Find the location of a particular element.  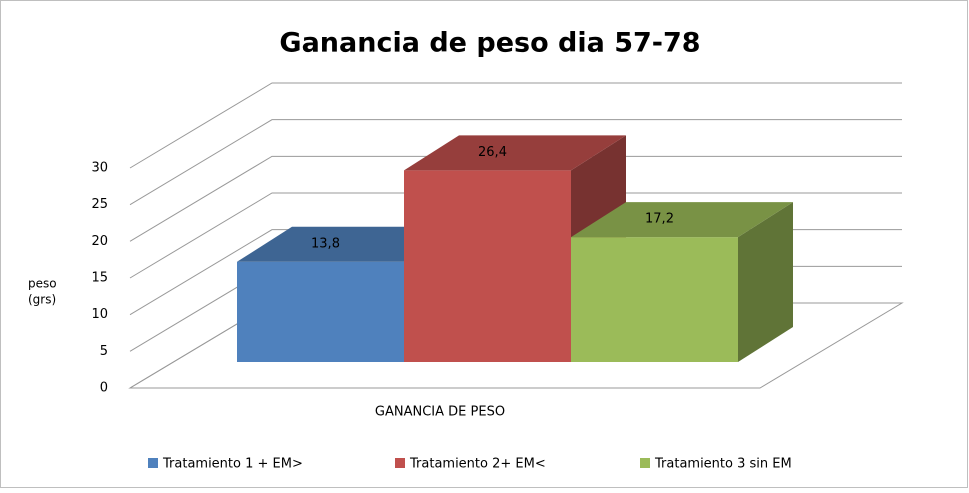

x-tick-label: GANANCIA DE PESO is located at coordinates (440, 412).